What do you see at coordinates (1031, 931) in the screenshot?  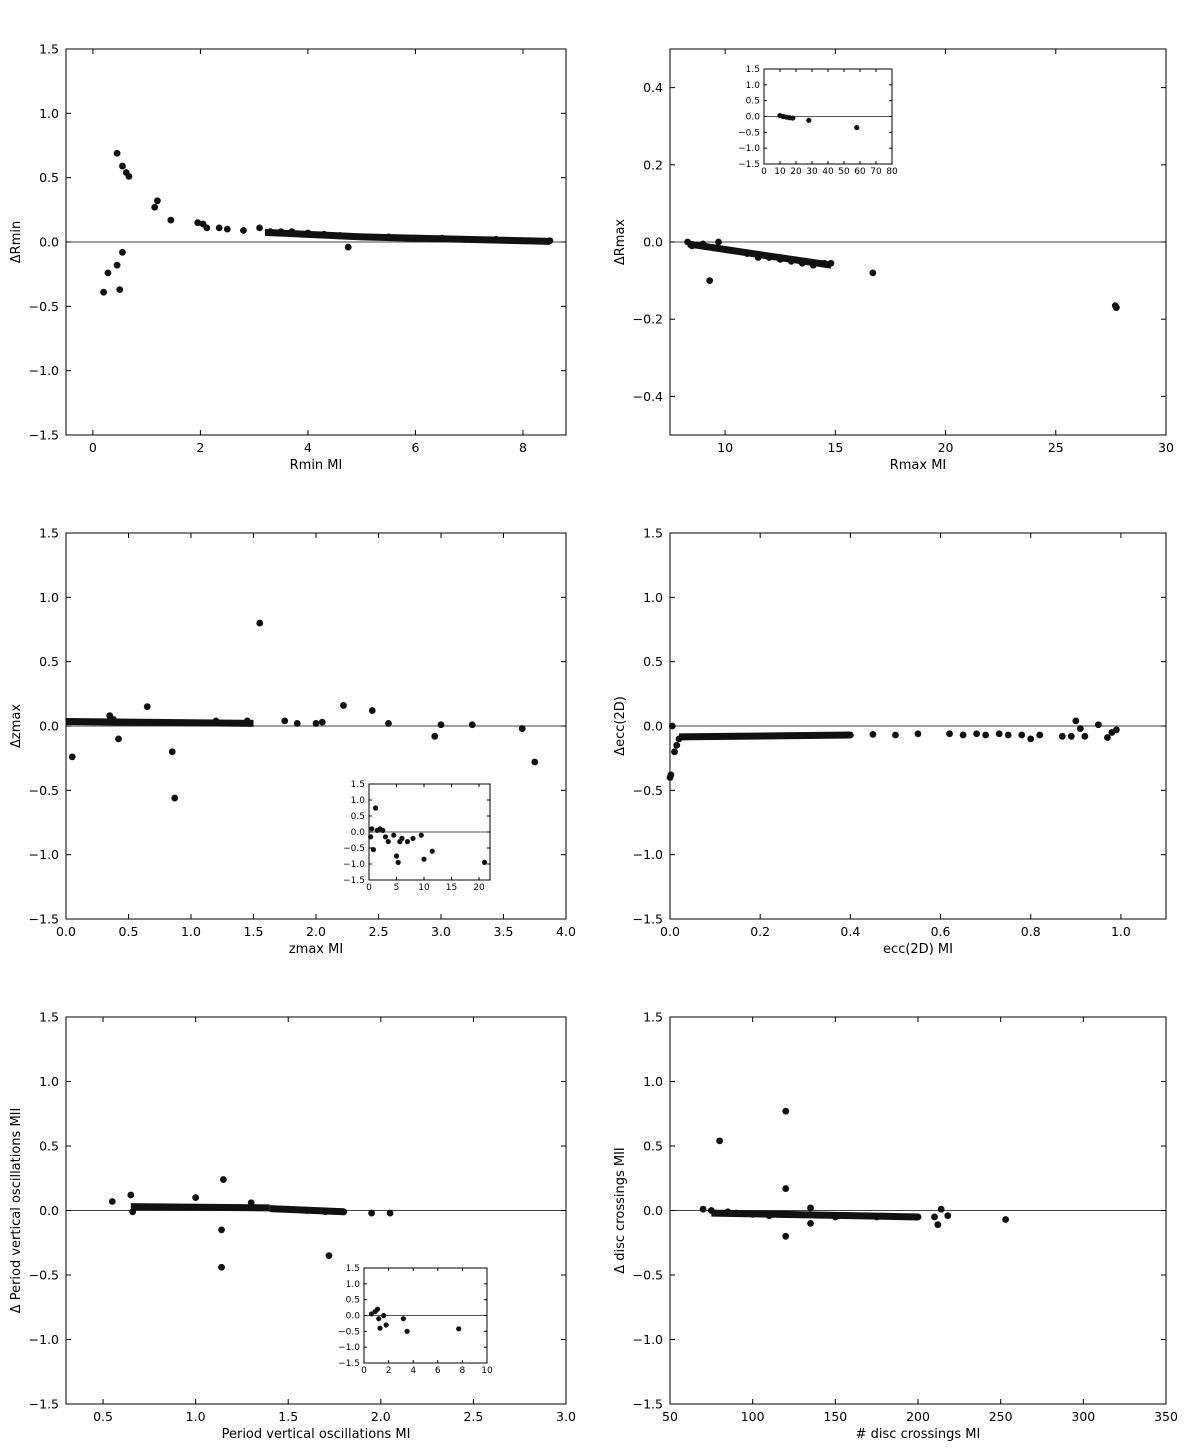 I see `x-tick-label: 0.8` at bounding box center [1031, 931].